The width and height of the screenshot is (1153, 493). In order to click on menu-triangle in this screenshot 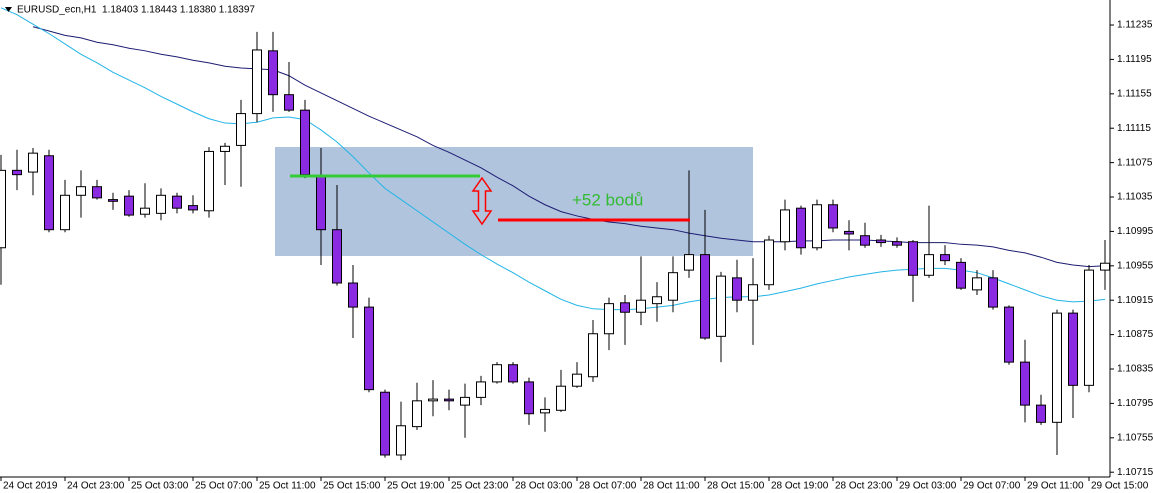, I will do `click(8, 9)`.